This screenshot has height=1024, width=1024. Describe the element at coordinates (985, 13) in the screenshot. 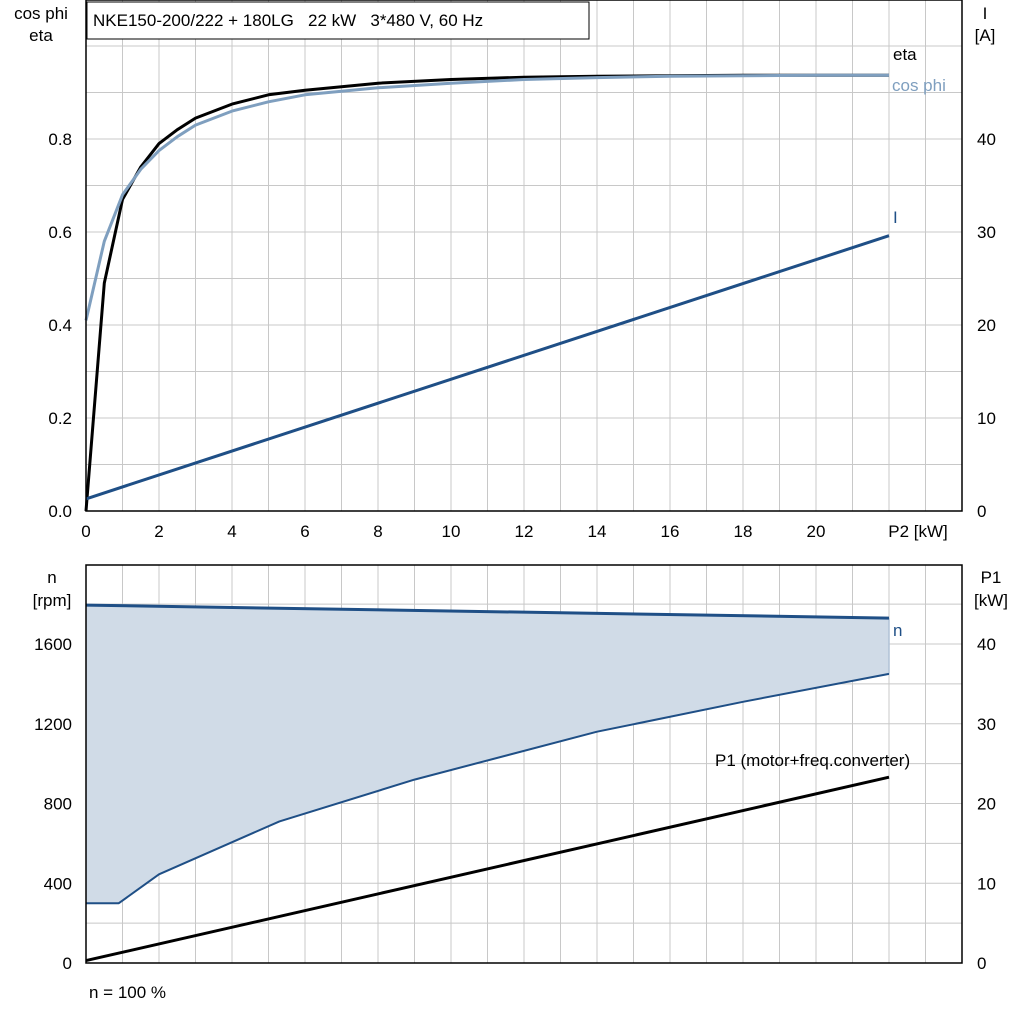

I see `top-right-axis-label-1: I` at that location.